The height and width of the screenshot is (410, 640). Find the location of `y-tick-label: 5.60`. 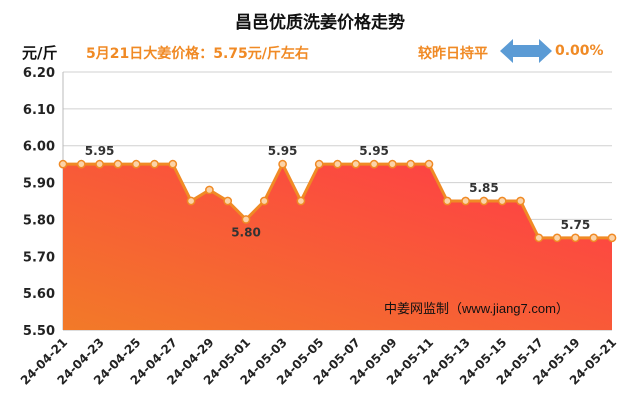

y-tick-label: 5.60 is located at coordinates (39, 294).